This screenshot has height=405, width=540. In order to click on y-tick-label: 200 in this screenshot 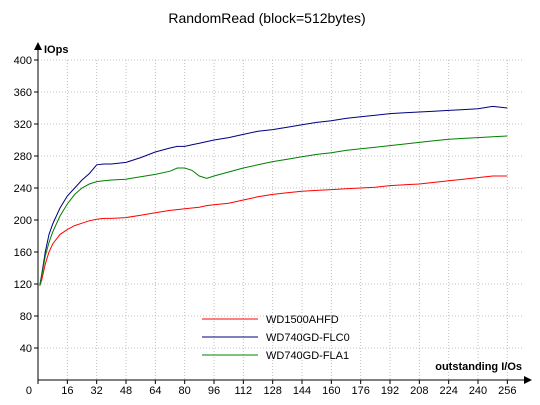, I will do `click(23, 221)`.